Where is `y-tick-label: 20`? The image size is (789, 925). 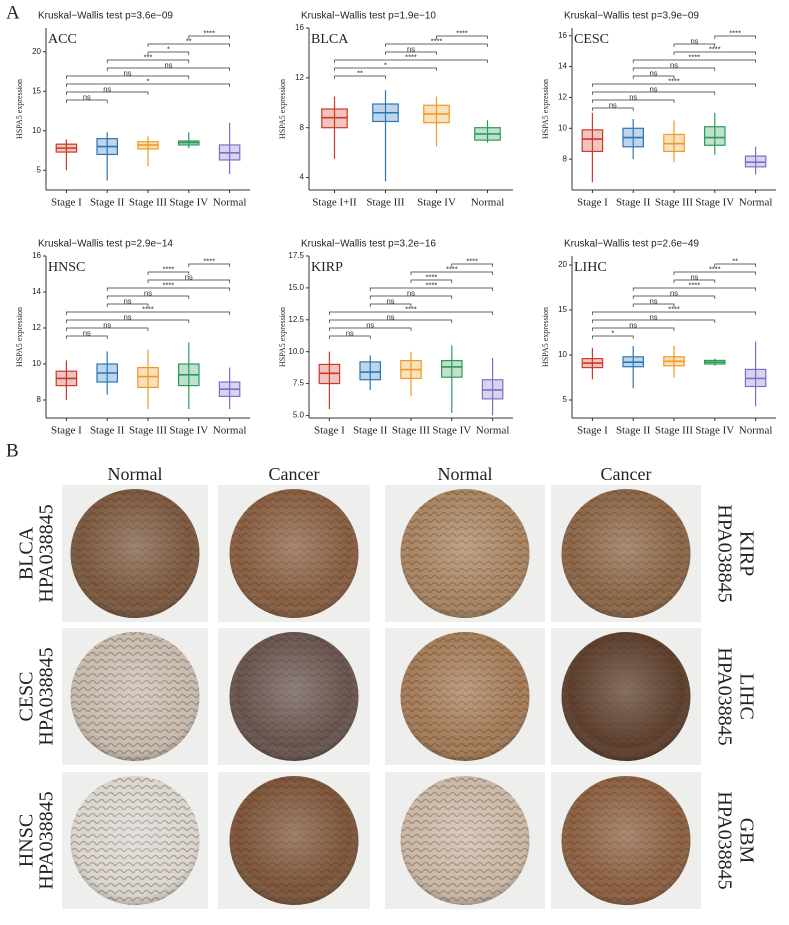 y-tick-label: 20 is located at coordinates (562, 264).